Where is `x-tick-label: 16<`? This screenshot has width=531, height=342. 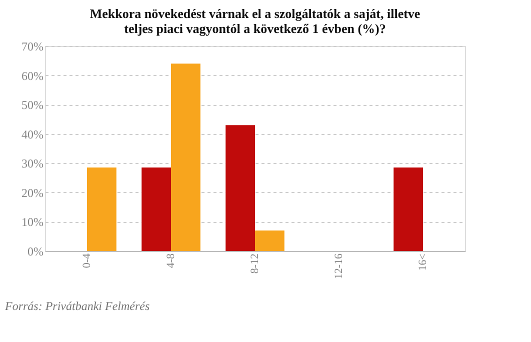
x-tick-label: 16< is located at coordinates (423, 262).